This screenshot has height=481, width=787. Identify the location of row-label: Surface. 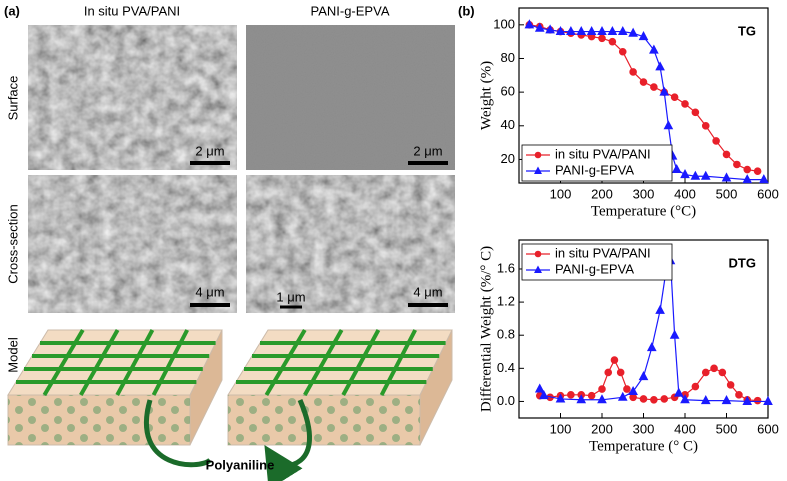
(12, 98).